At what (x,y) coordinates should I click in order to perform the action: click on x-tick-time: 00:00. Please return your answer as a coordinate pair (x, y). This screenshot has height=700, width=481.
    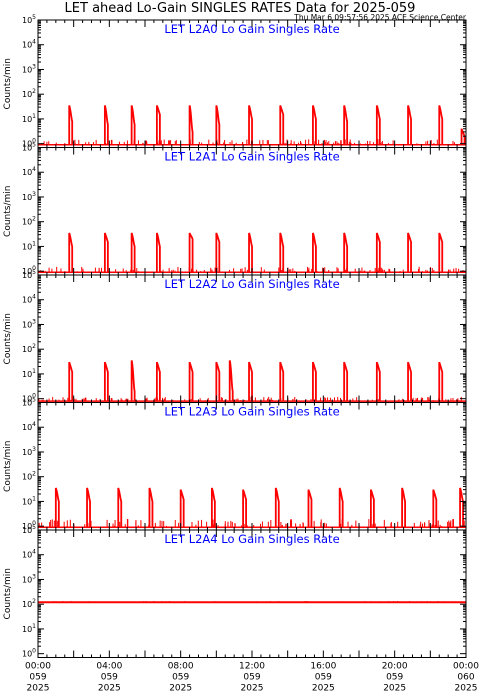
    Looking at the image, I should click on (38, 667).